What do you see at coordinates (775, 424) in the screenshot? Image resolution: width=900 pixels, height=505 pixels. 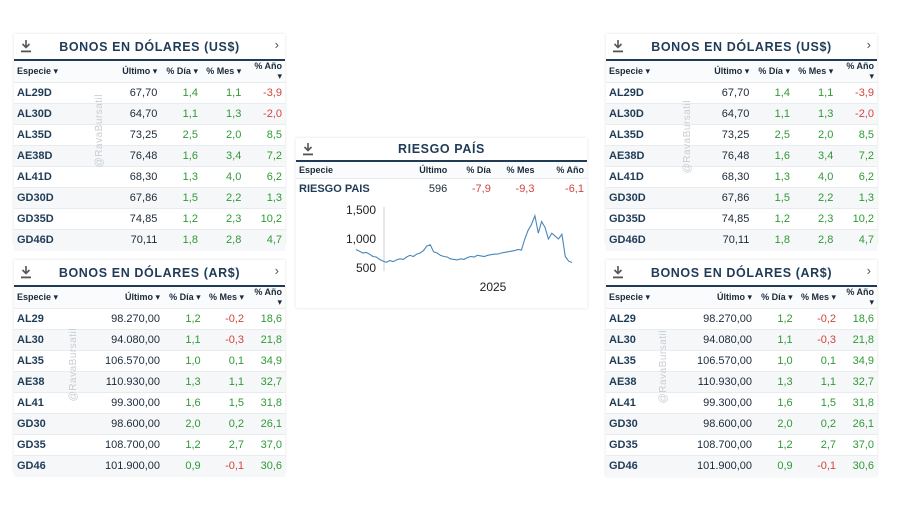 I see `cell-dia: 2,0` at bounding box center [775, 424].